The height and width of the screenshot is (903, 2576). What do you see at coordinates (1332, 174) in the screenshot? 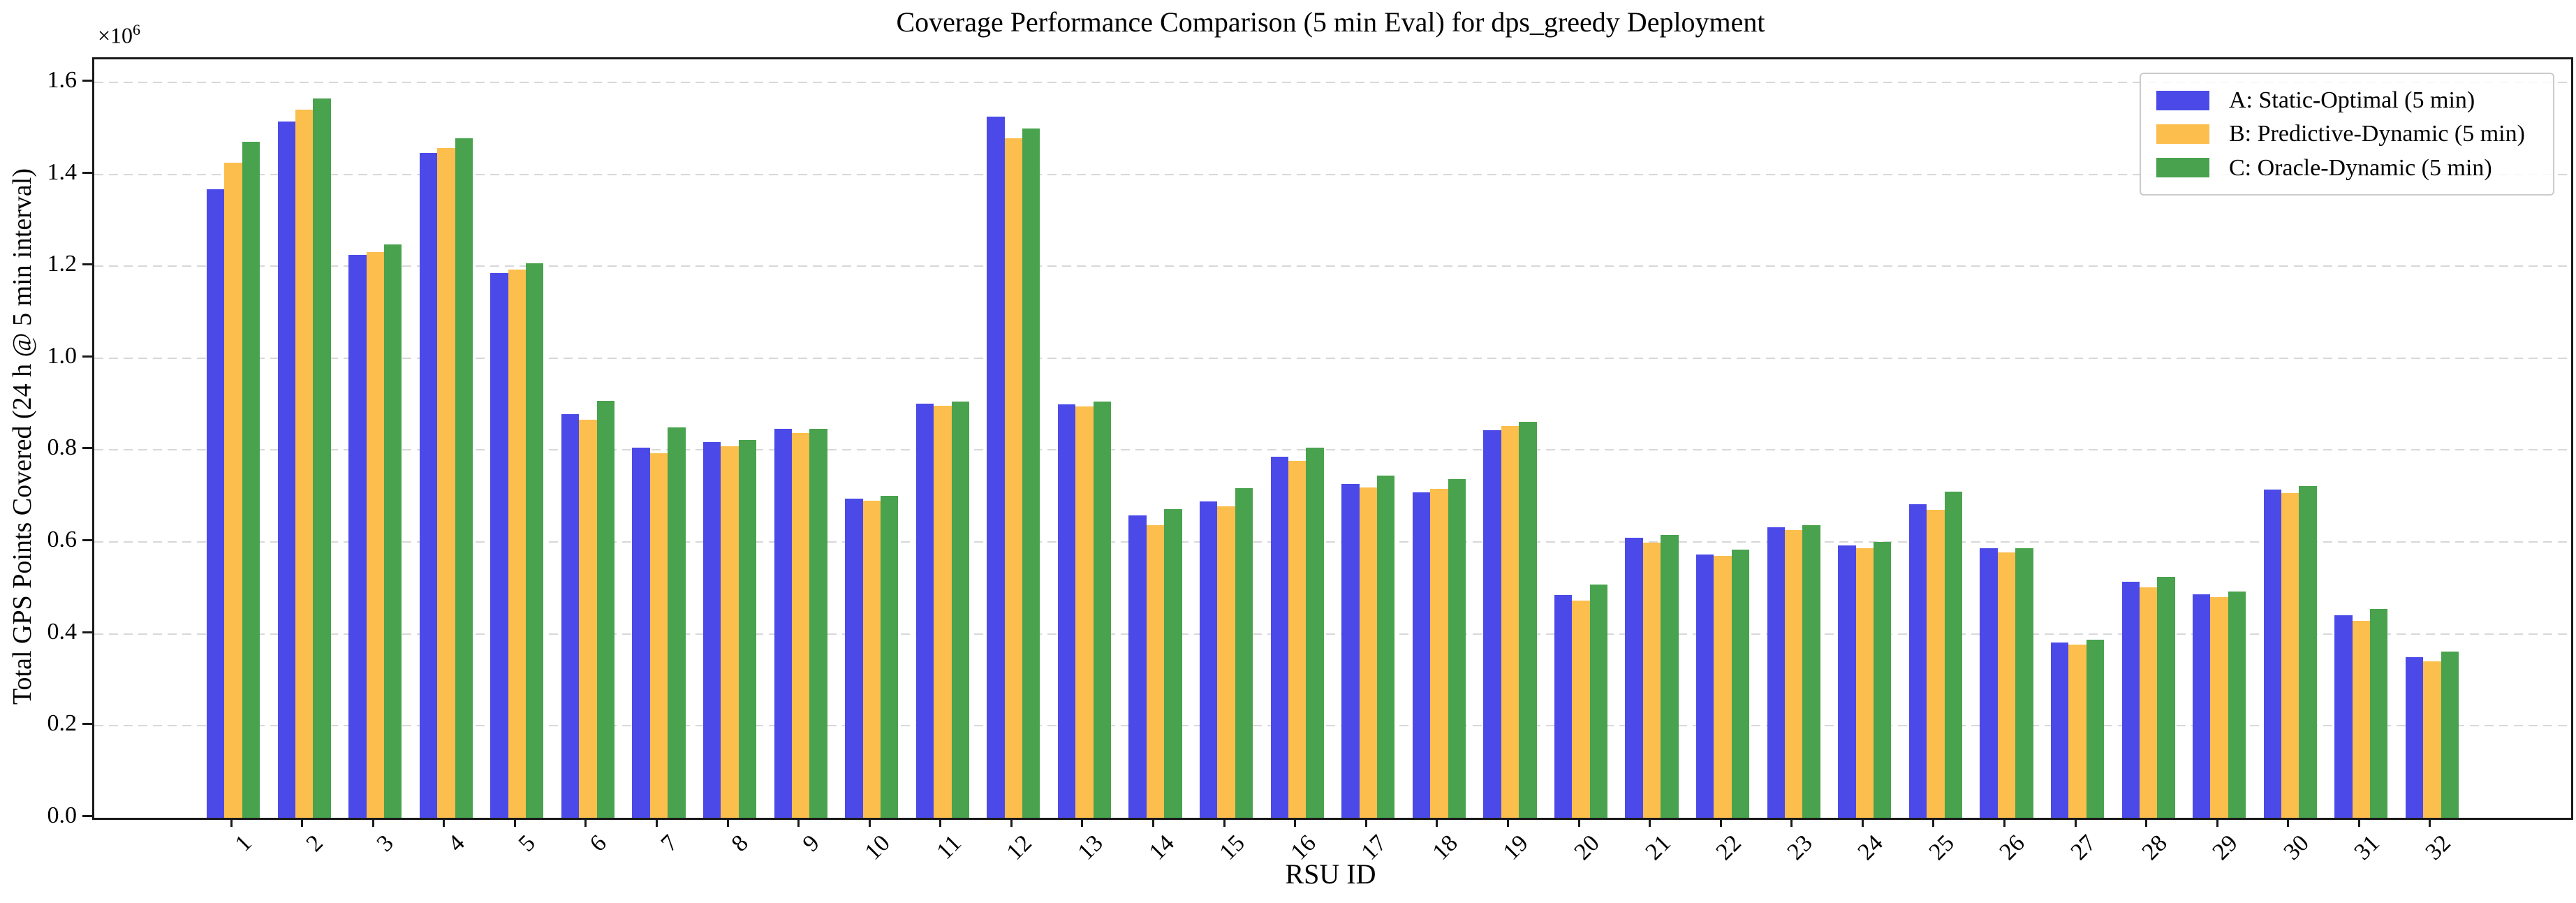
I see `gridline-y-1.4` at bounding box center [1332, 174].